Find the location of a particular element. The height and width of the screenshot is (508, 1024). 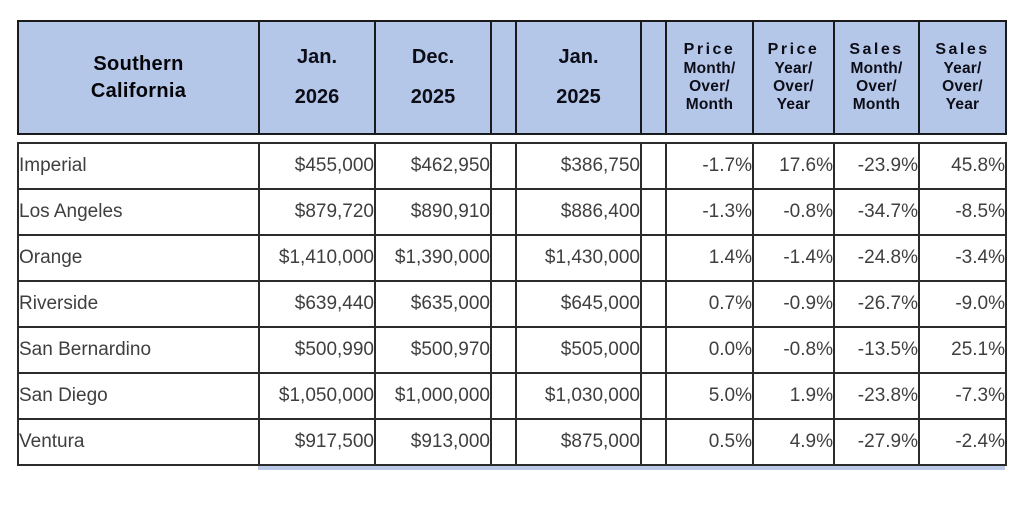

metric-lines: Year/ Over/ Year is located at coordinates (962, 86).